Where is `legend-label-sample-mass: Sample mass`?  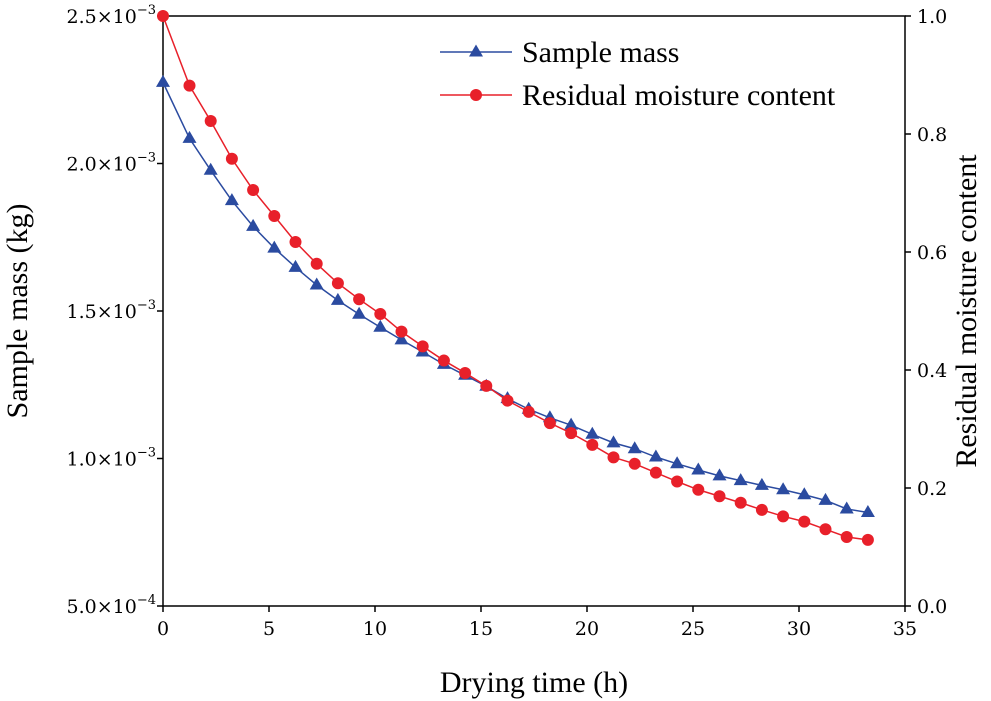
legend-label-sample-mass: Sample mass is located at coordinates (601, 52).